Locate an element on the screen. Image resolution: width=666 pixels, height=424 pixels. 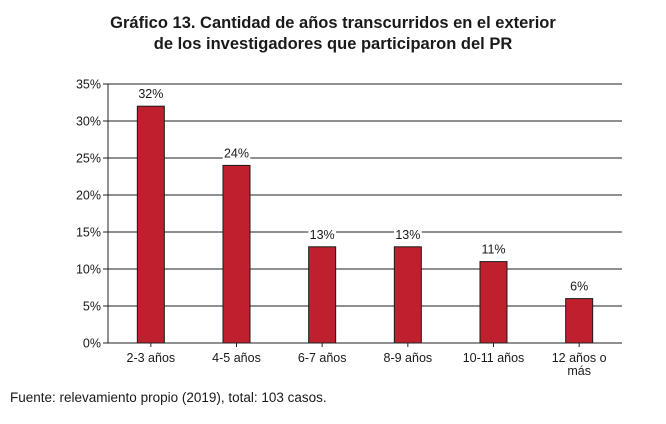
y-tick-label: 25% is located at coordinates (88, 159).